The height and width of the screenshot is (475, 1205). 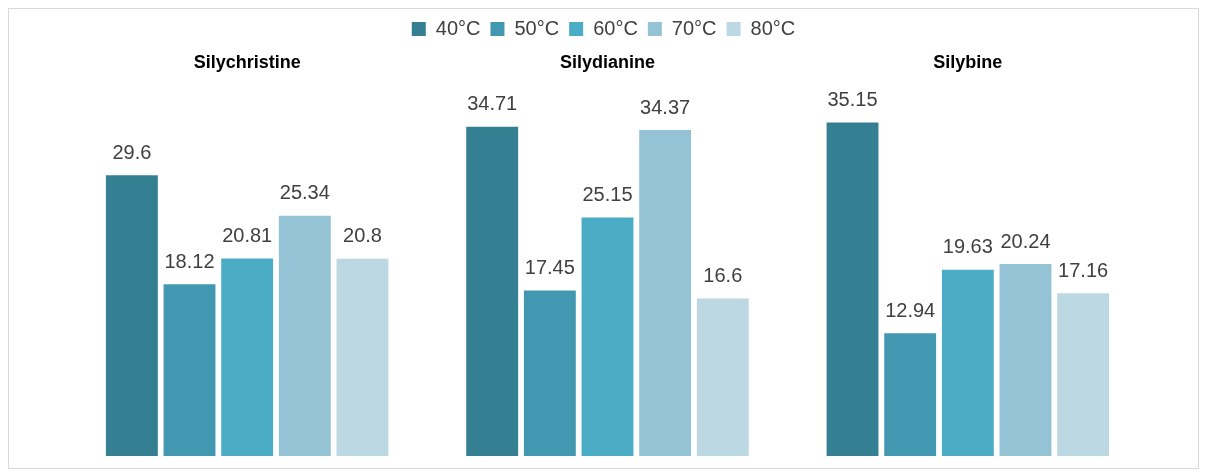 What do you see at coordinates (910, 309) in the screenshot?
I see `data-label: 12.94` at bounding box center [910, 309].